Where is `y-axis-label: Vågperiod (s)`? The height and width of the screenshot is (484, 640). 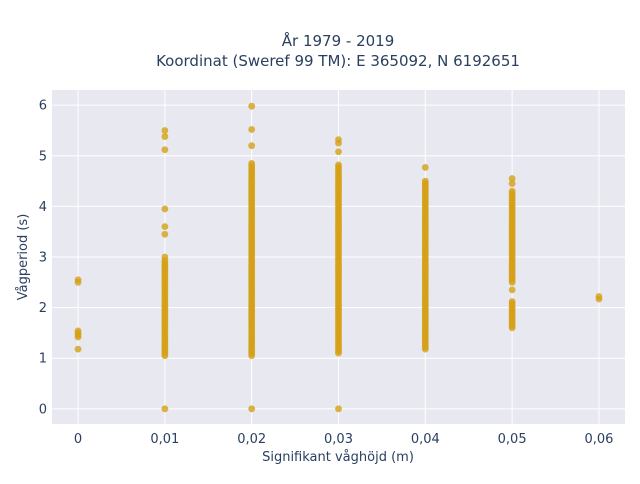 y-axis-label: Vågperiod (s) is located at coordinates (23, 257).